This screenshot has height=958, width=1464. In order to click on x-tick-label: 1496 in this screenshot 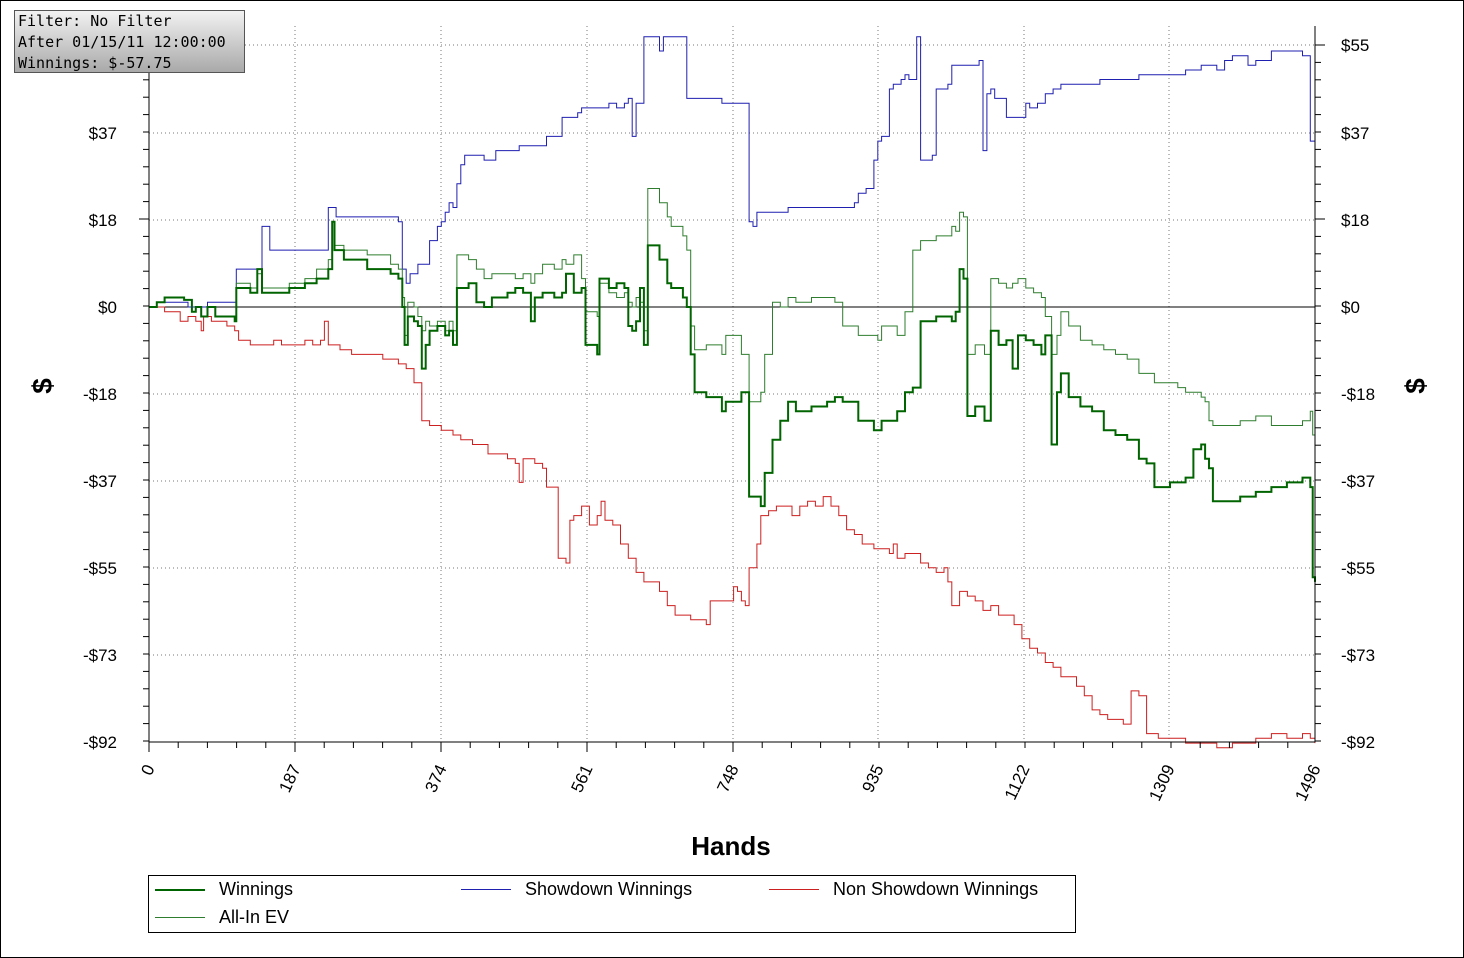, I will do `click(1307, 783)`.